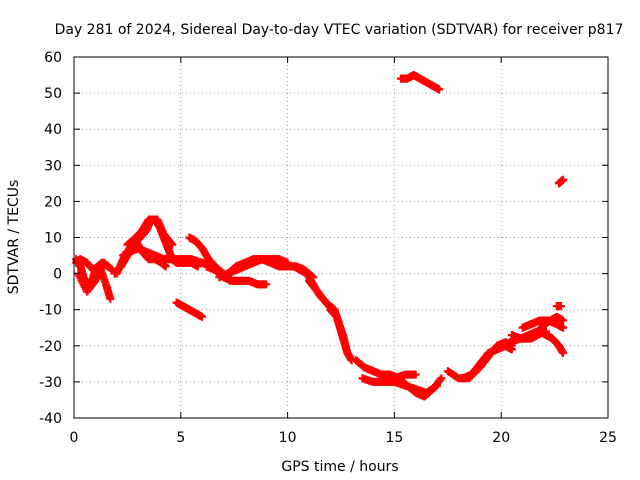 The image size is (640, 480). Describe the element at coordinates (57, 275) in the screenshot. I see `y-tick-label: 0` at that location.